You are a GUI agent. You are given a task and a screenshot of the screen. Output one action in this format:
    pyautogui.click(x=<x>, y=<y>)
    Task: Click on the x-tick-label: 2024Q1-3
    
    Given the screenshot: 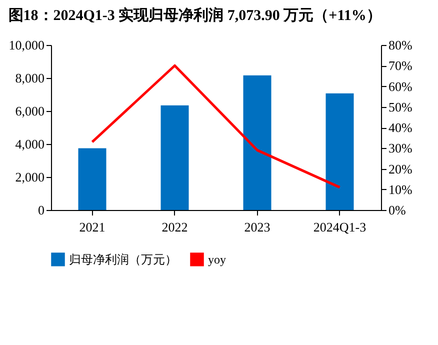 What is the action you would take?
    pyautogui.click(x=339, y=227)
    